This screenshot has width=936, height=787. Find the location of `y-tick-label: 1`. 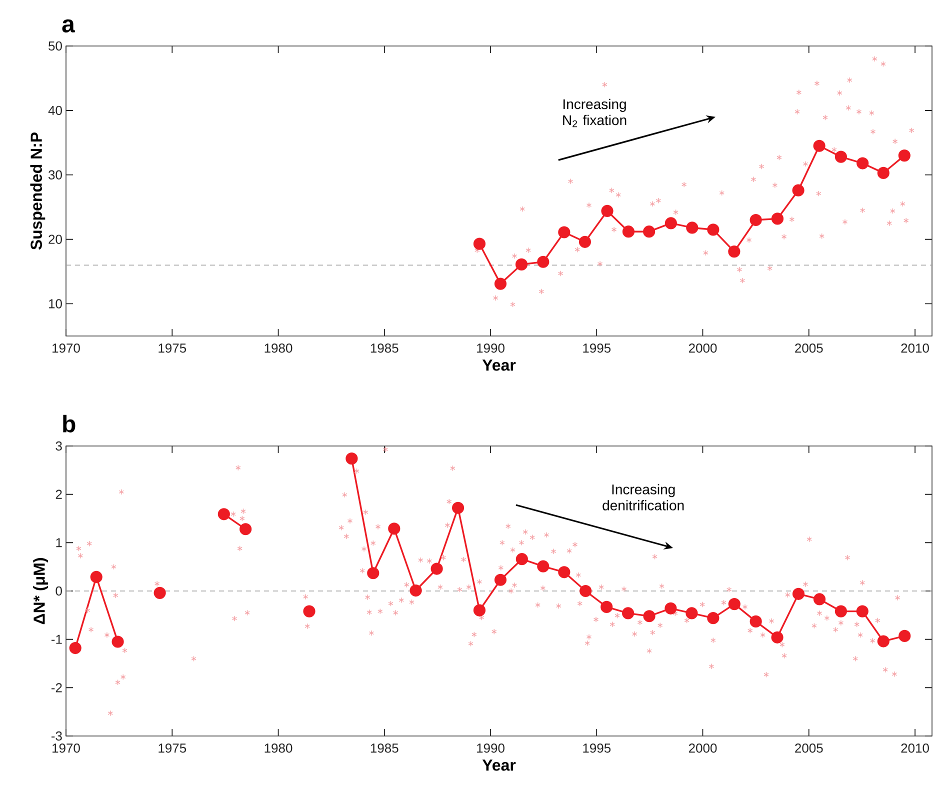

y-tick-label: 1 is located at coordinates (59, 543).